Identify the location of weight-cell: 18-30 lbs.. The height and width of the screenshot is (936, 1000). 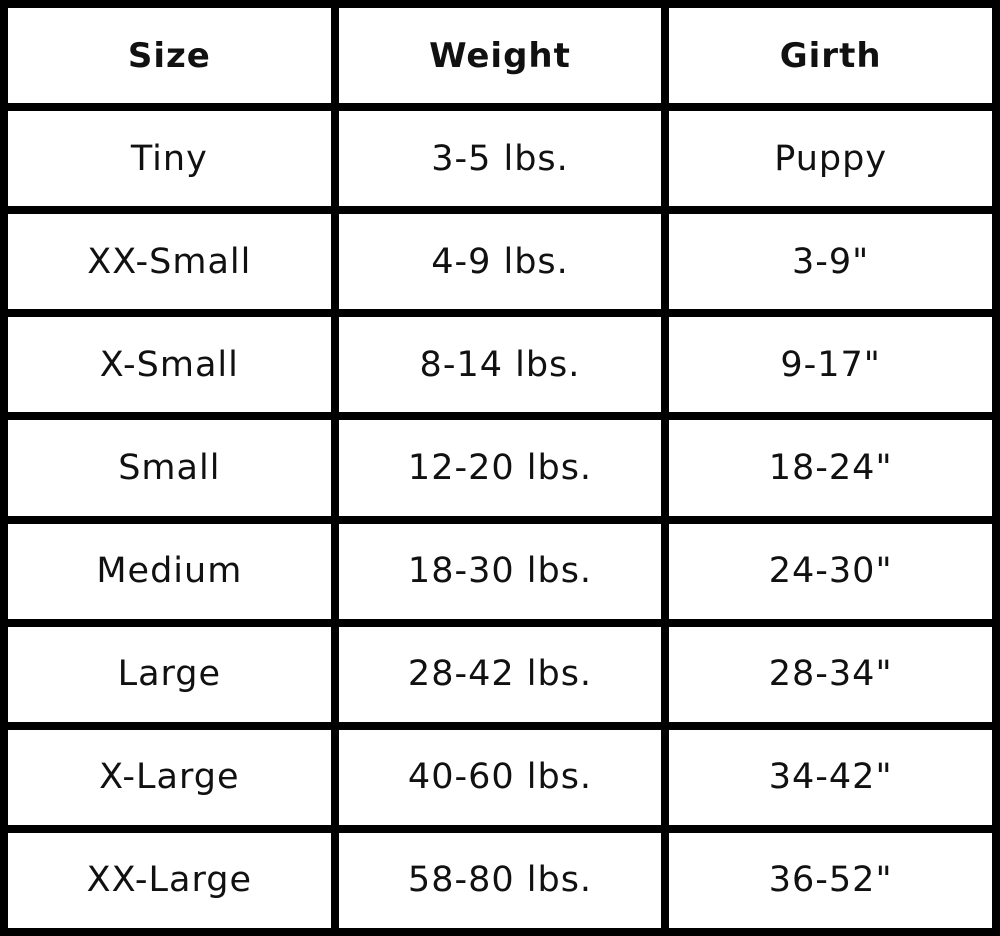
(500, 571).